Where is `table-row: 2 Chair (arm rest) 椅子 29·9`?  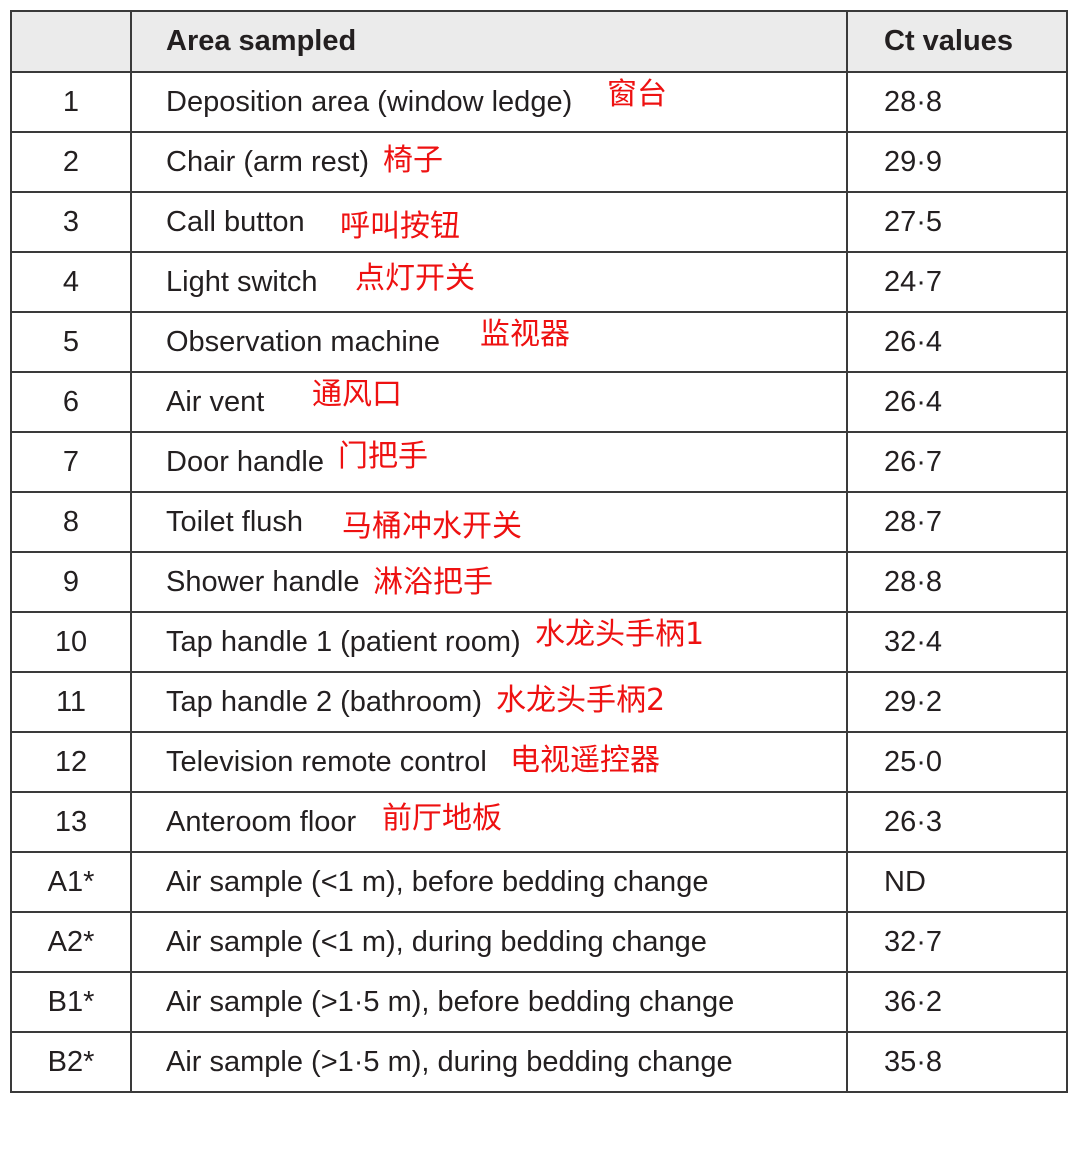
table-row: 2 Chair (arm rest) 椅子 29·9 is located at coordinates (539, 162).